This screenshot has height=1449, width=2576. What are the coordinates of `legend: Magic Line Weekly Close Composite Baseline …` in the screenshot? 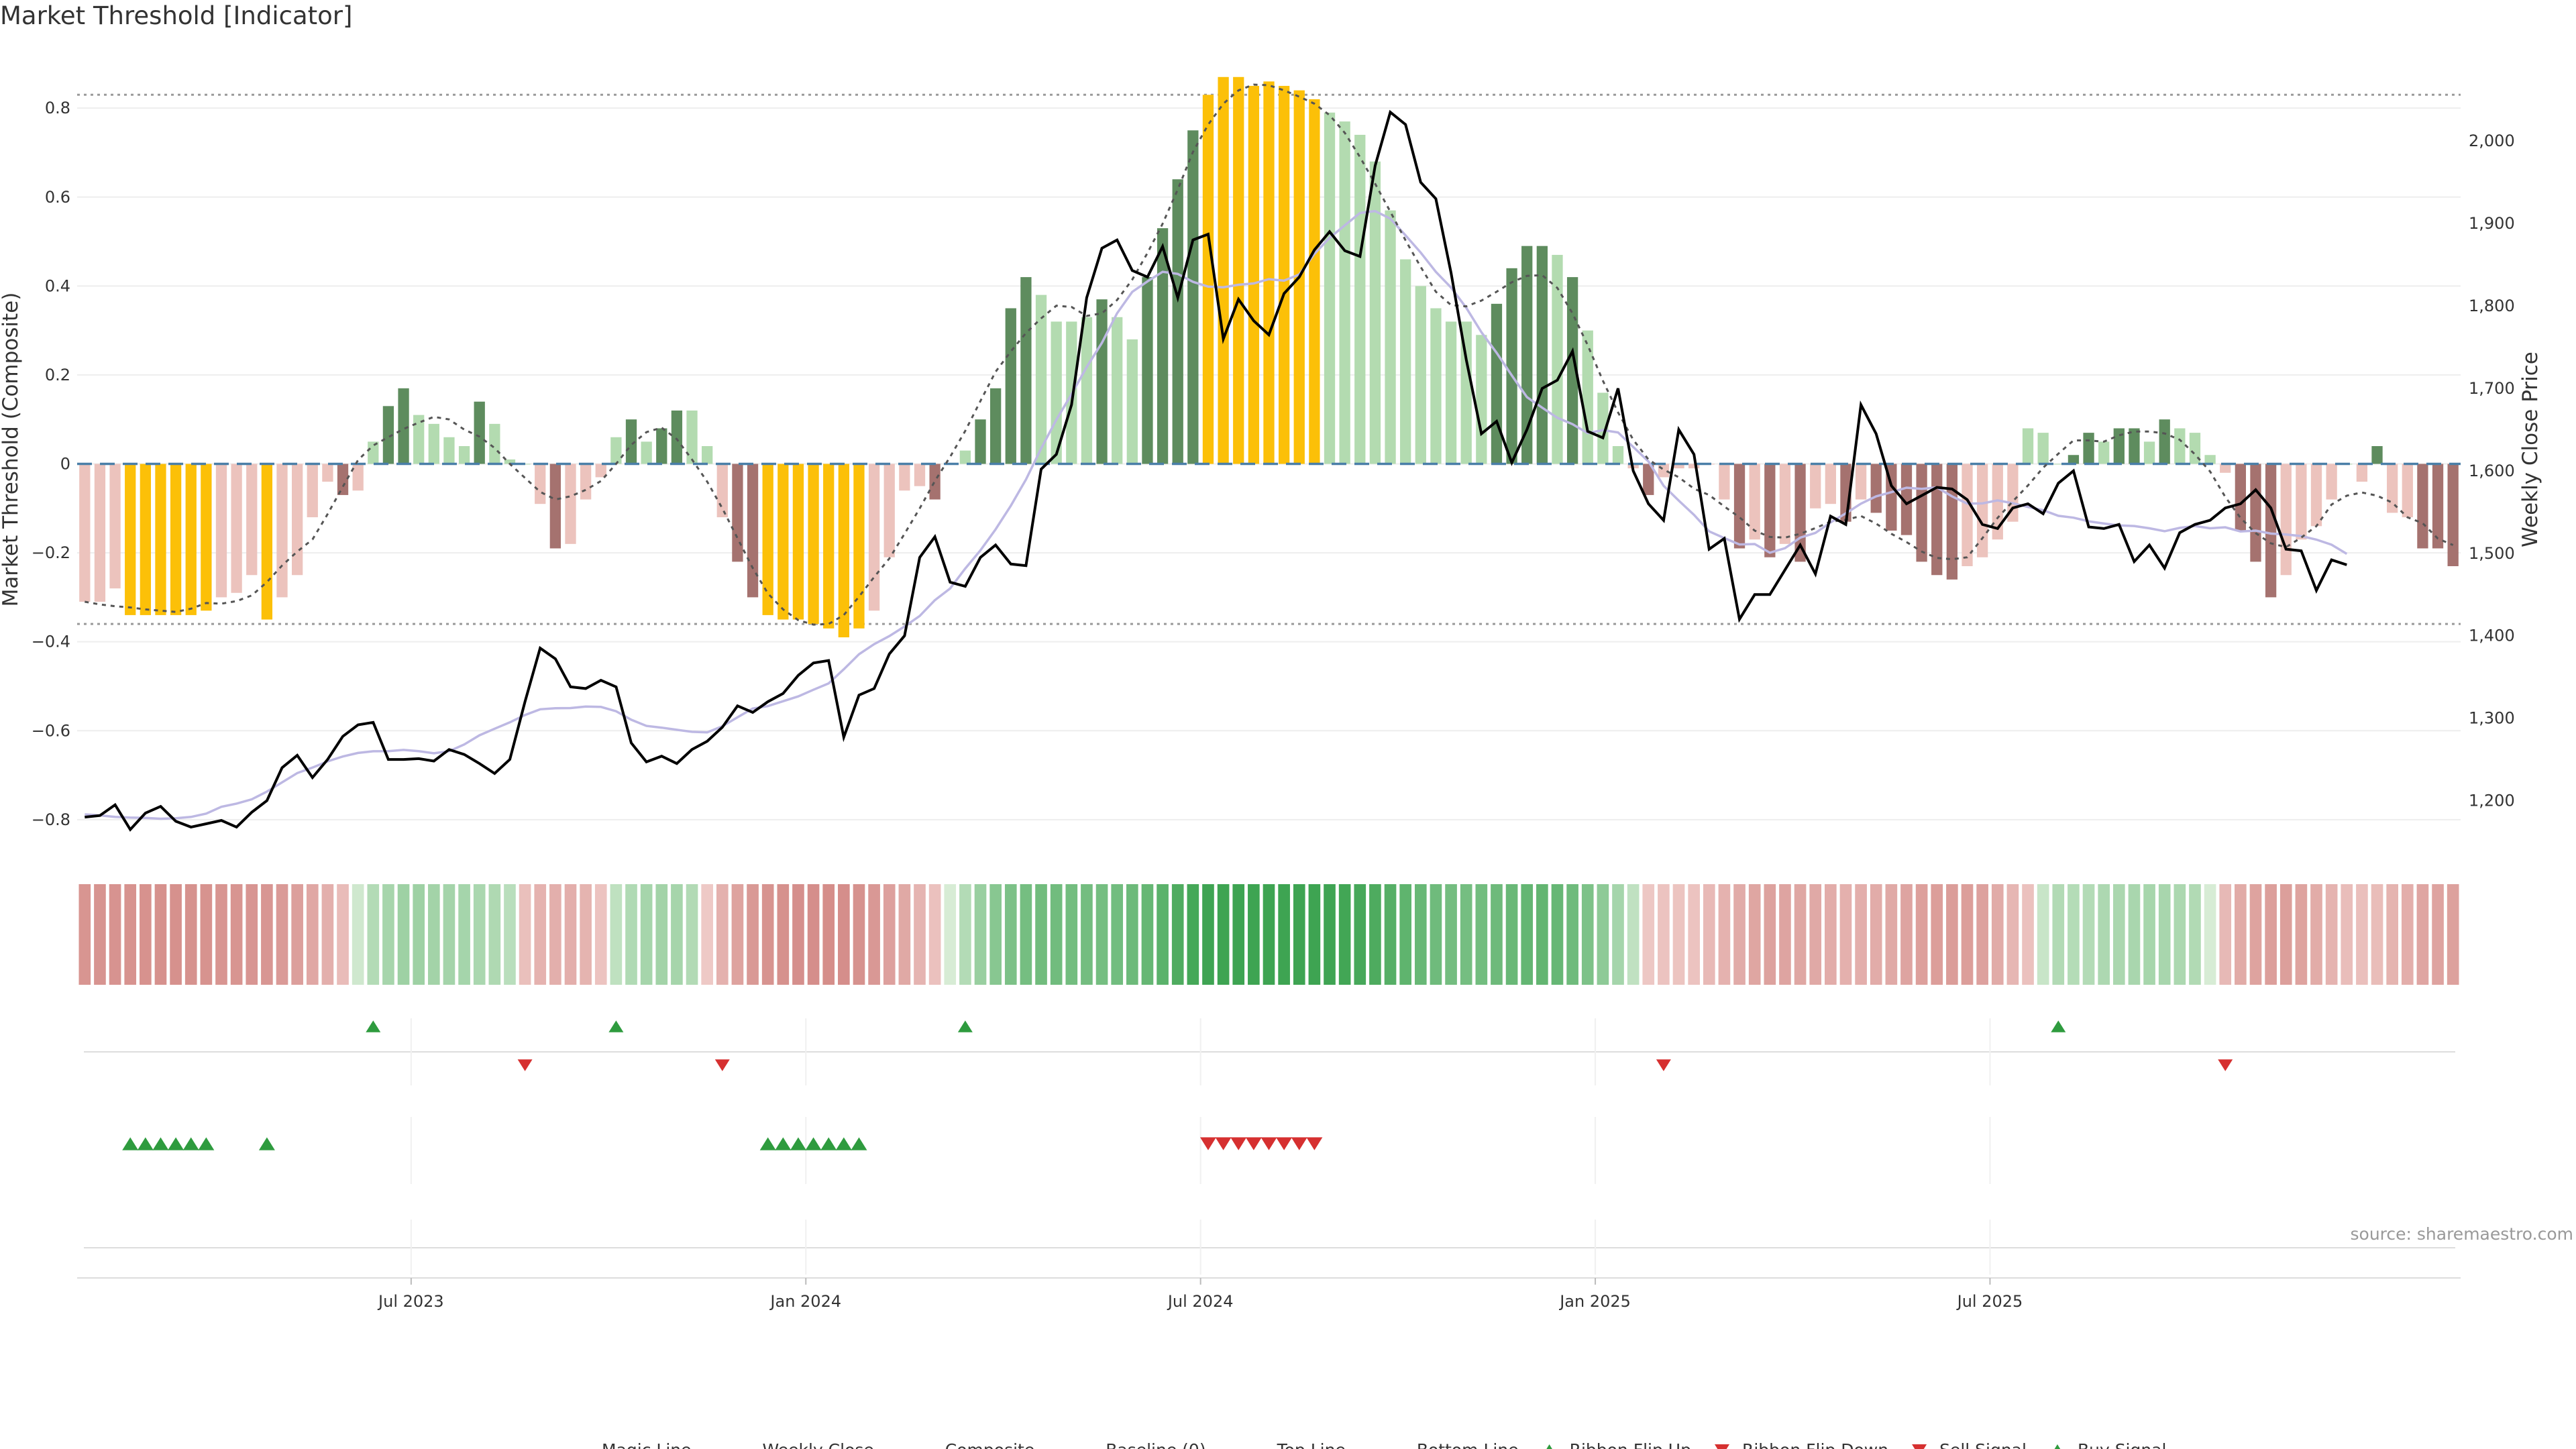 It's located at (1384, 1444).